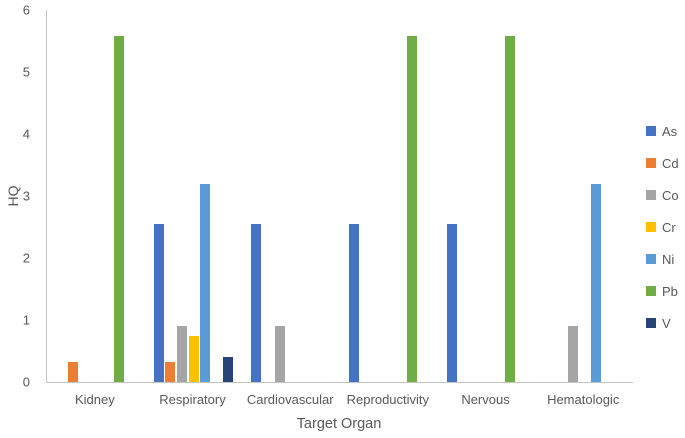 This screenshot has height=438, width=685. Describe the element at coordinates (573, 196) in the screenshot. I see `bar-slot-co-hematologic` at that location.